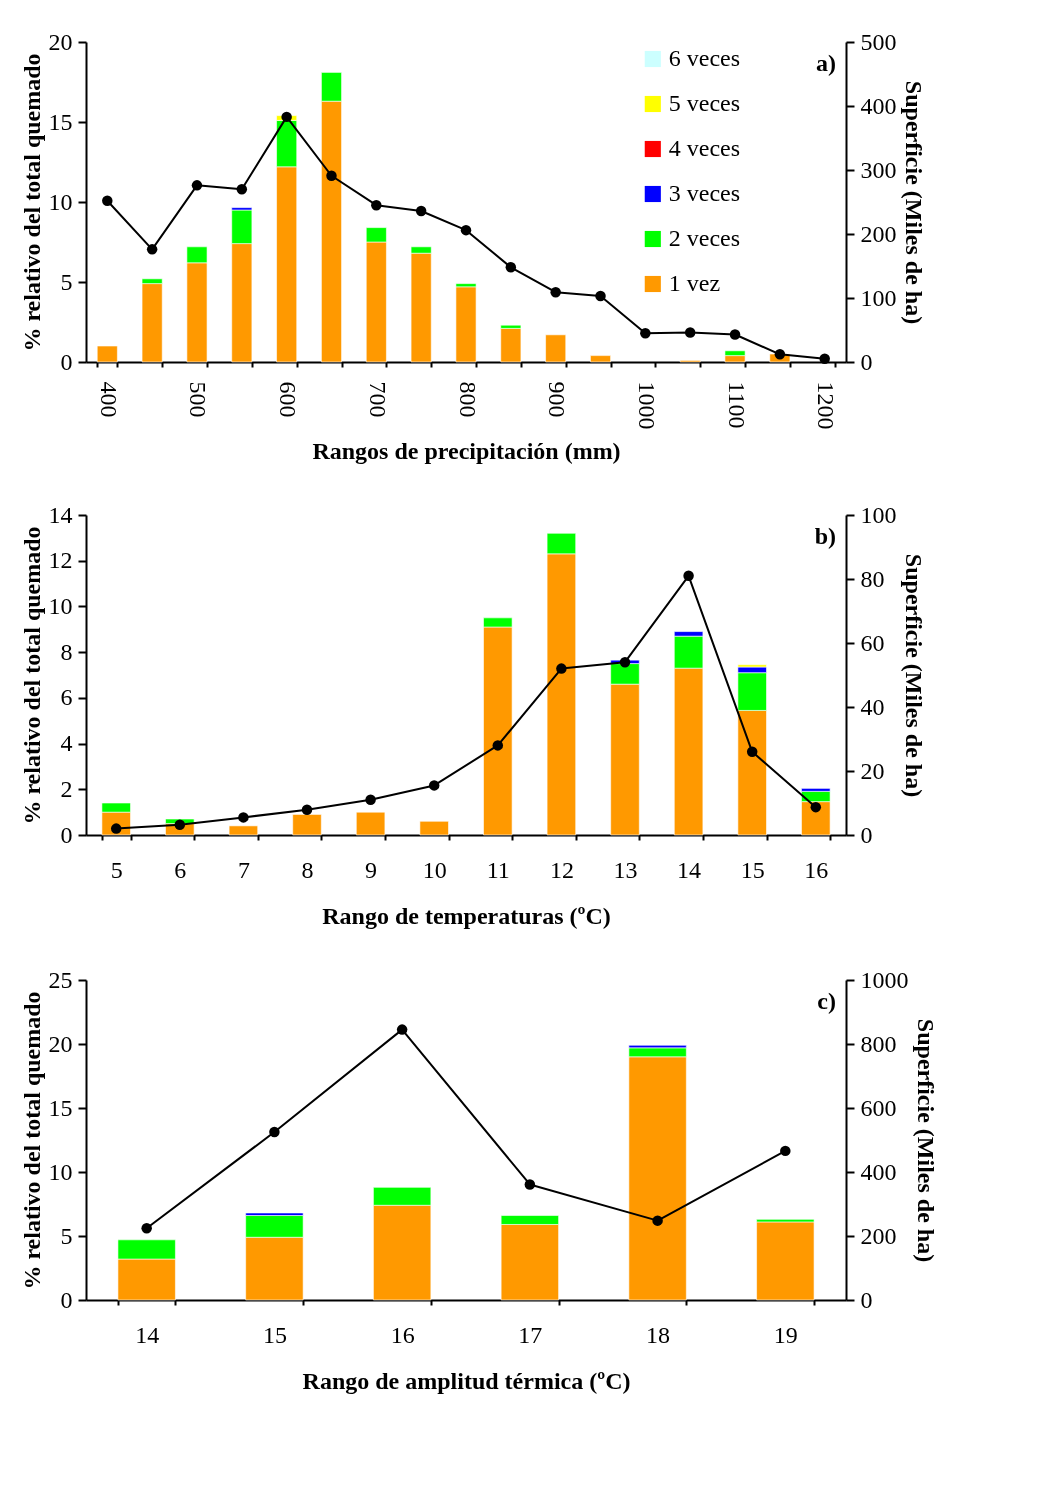  I want to click on x-tick-label: 19, so click(785, 1334).